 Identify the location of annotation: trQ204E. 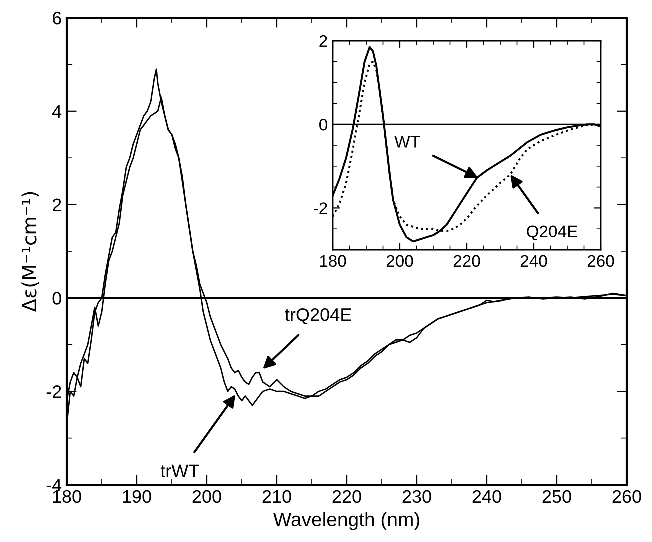
(318, 316).